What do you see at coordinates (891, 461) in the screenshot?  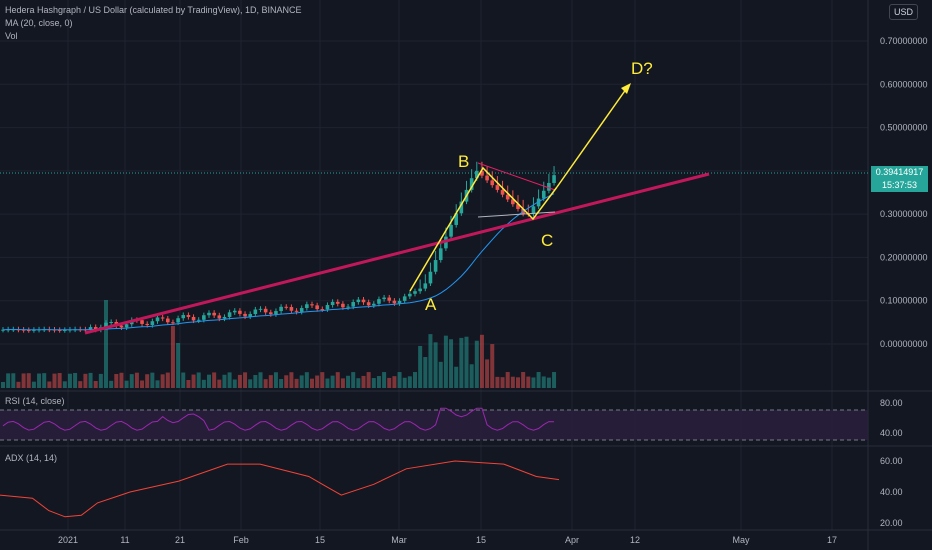 I see `adx-tick-label: 60.00` at bounding box center [891, 461].